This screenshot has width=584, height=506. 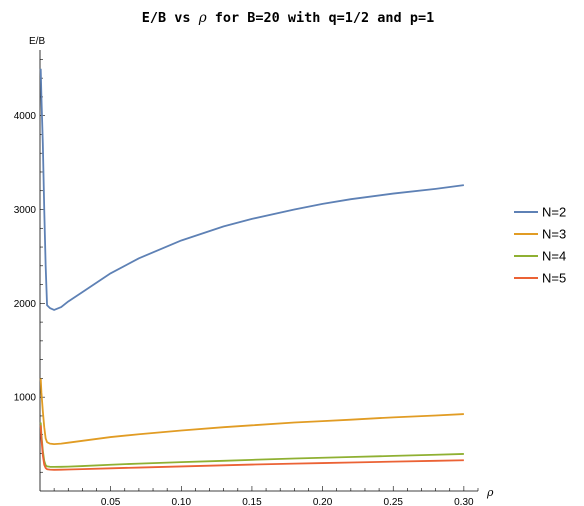 I want to click on y-tick-label: 3000, so click(x=25, y=210).